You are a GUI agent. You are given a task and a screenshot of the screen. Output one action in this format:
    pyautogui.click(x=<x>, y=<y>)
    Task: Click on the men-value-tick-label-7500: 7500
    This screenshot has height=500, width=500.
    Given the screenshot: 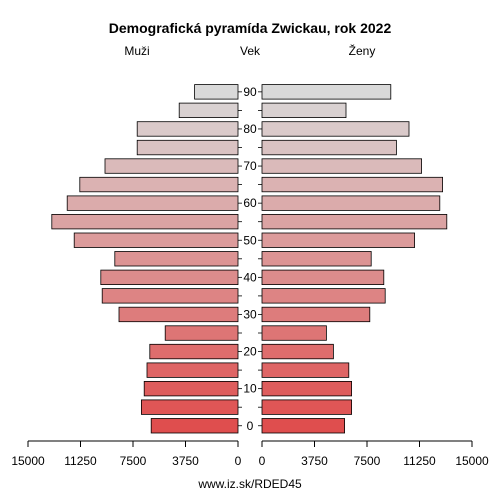 What is the action you would take?
    pyautogui.click(x=133, y=461)
    